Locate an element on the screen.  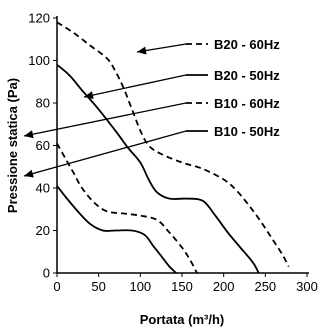
legend-arrow-b10-50hz is located at coordinates (105, 153).